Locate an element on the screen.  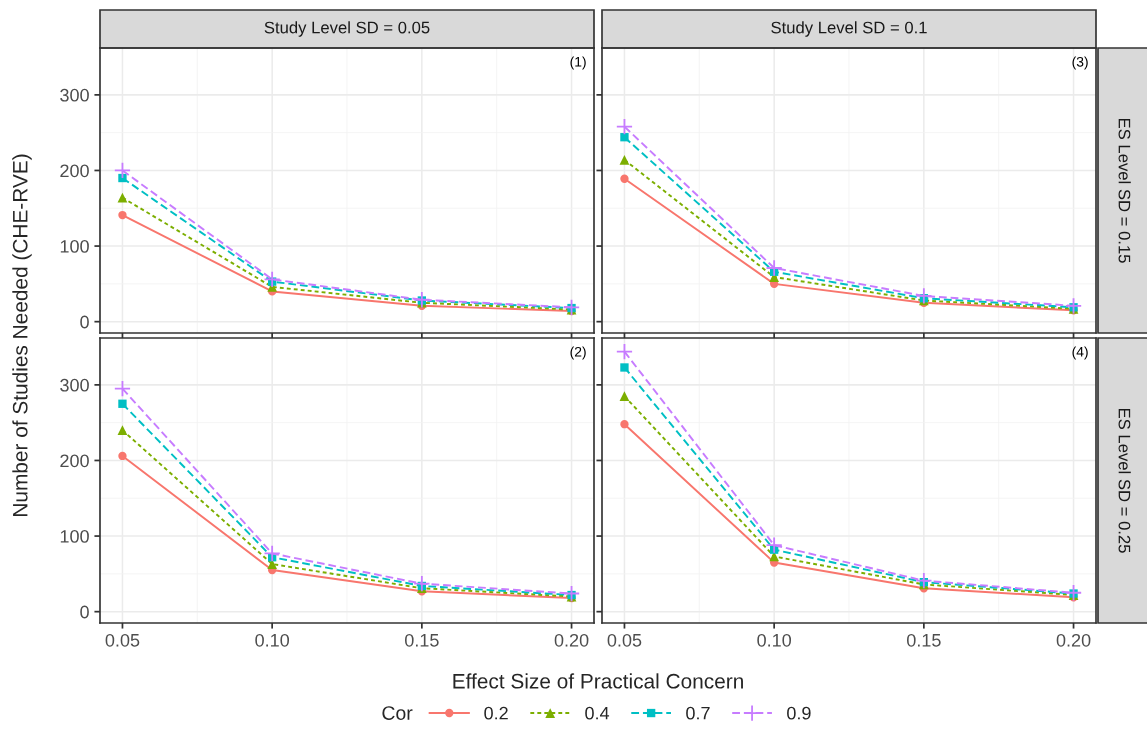
legend-label: 0.2 is located at coordinates (496, 713).